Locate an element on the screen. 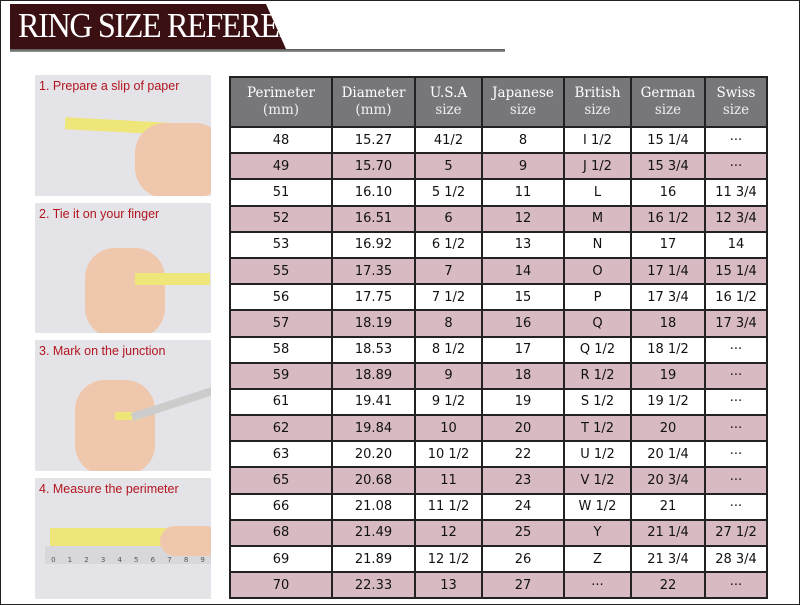 Image resolution: width=800 pixels, height=605 pixels. table-cell: 16.51 is located at coordinates (373, 218).